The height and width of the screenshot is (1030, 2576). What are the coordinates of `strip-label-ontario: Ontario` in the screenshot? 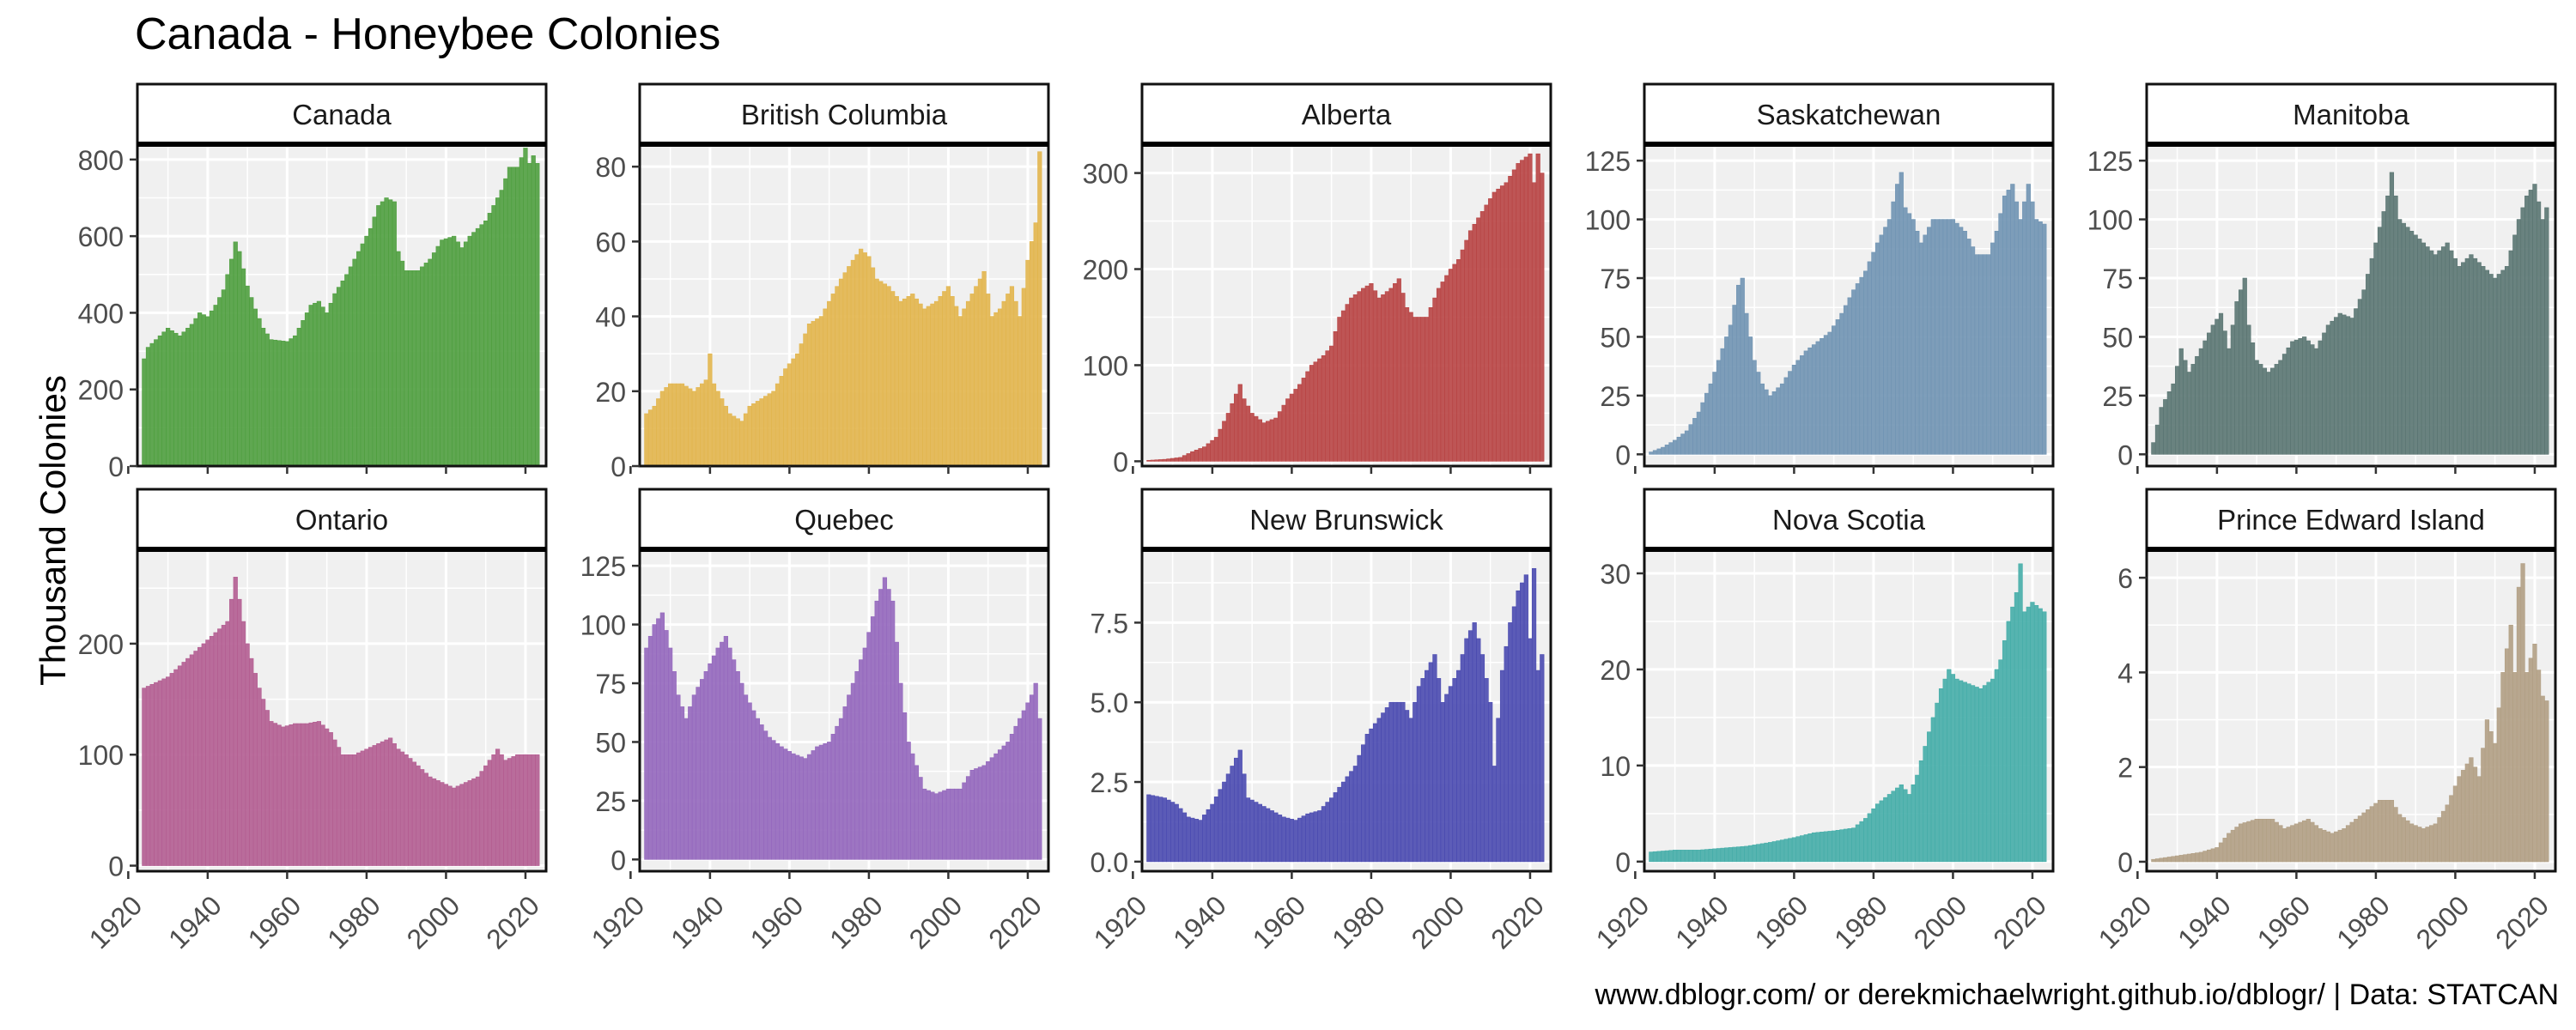 It's located at (342, 520).